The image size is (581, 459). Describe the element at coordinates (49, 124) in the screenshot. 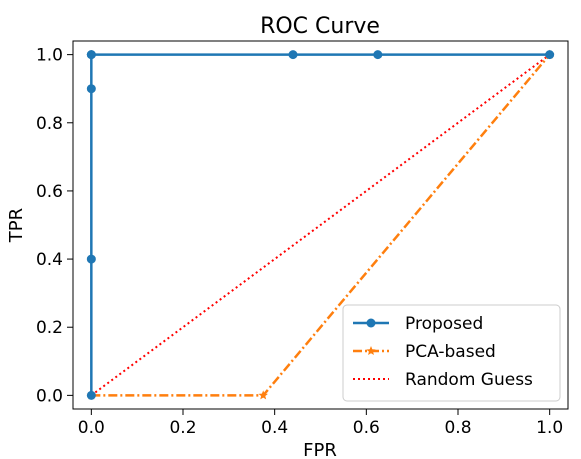

I see `y-tick-label: 0.8` at that location.